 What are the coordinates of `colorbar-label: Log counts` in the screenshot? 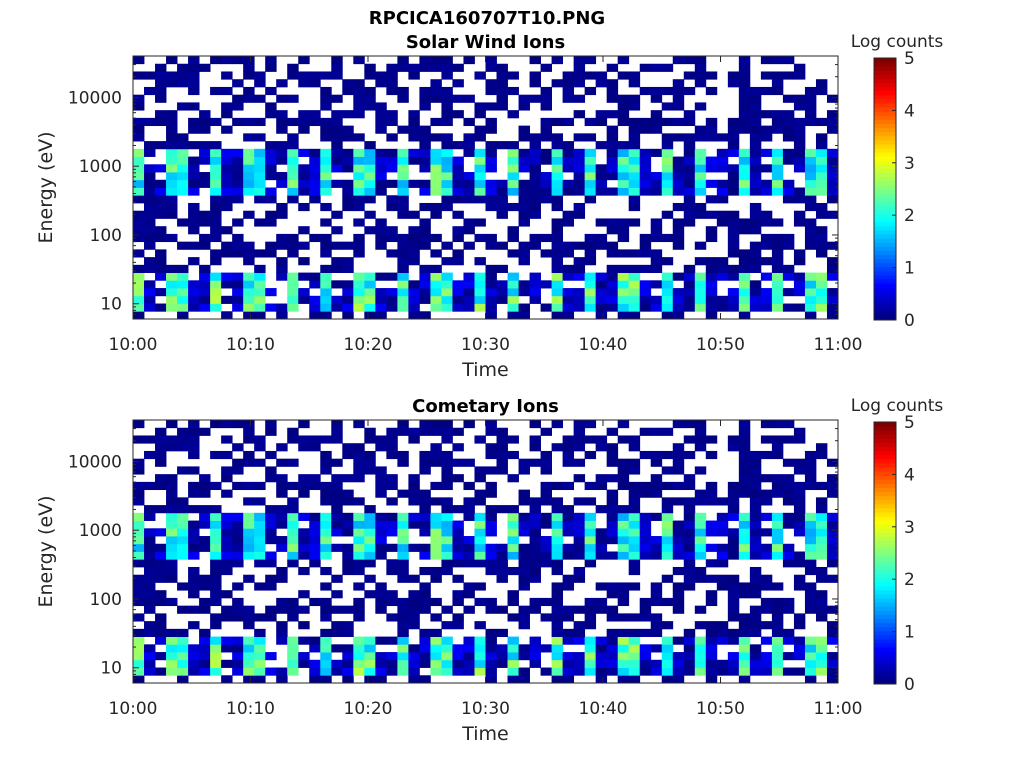 It's located at (897, 42).